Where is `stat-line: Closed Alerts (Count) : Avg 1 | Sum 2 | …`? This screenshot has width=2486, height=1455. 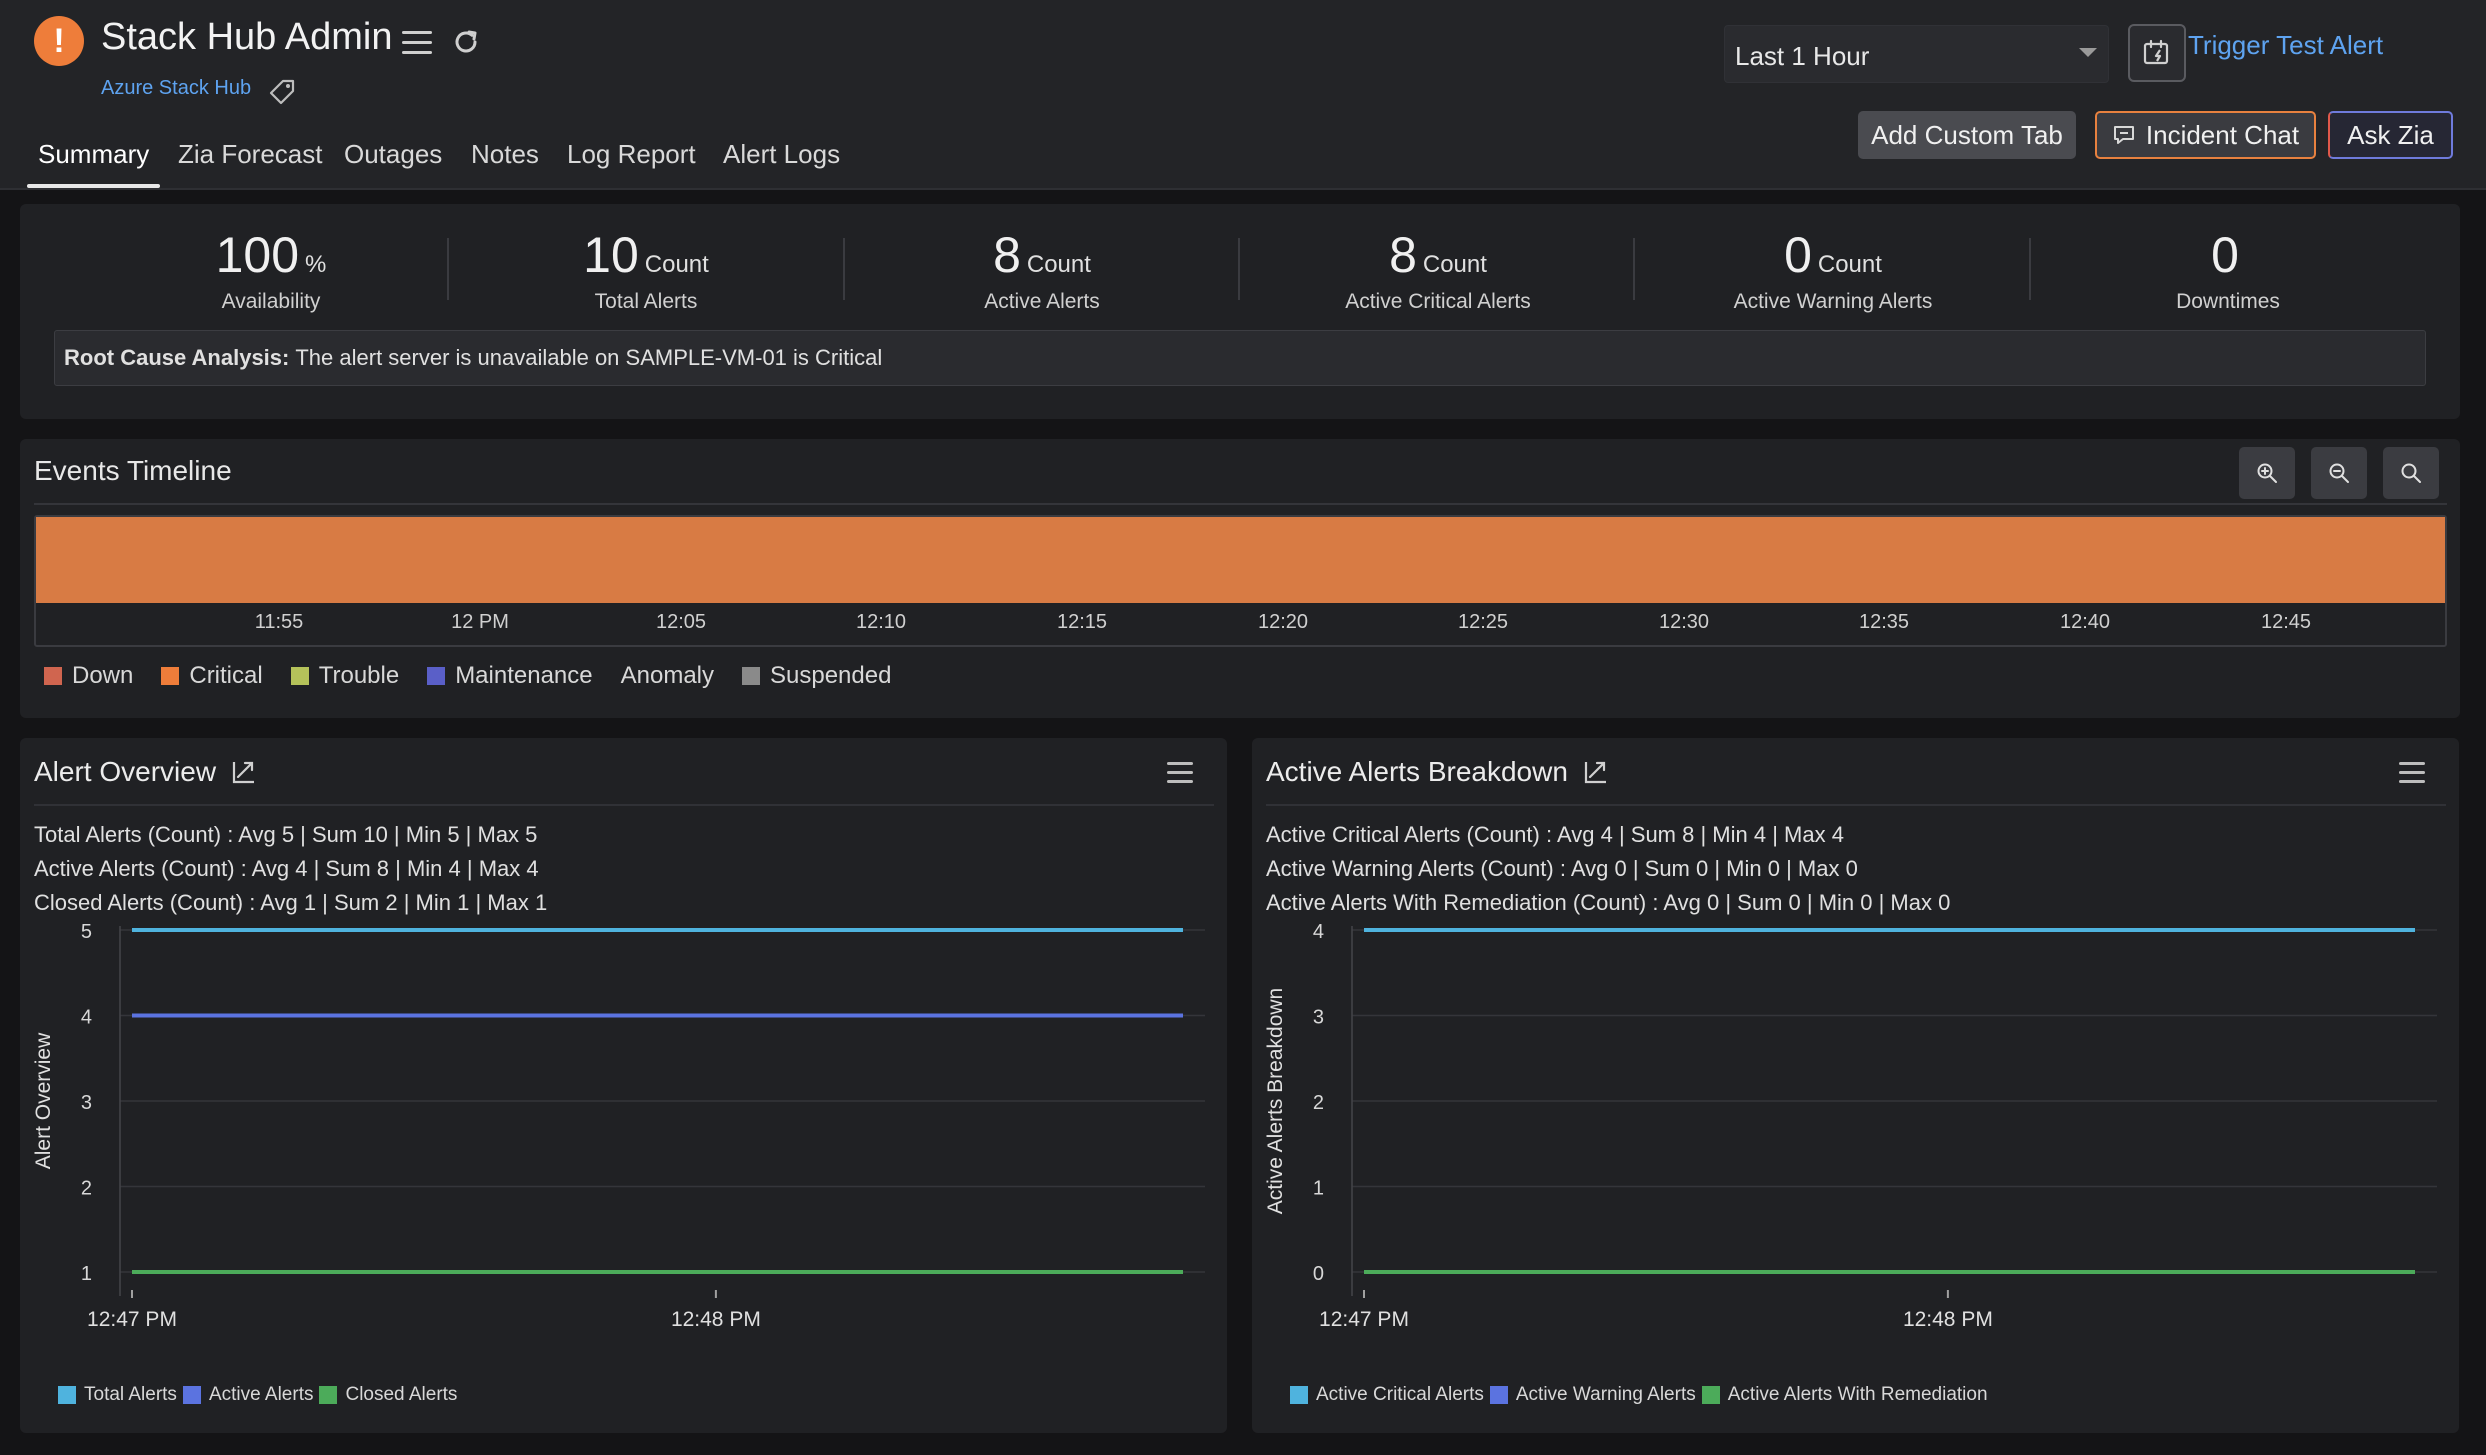
stat-line: Closed Alerts (Count) : Avg 1 | Sum 2 | … is located at coordinates (291, 902).